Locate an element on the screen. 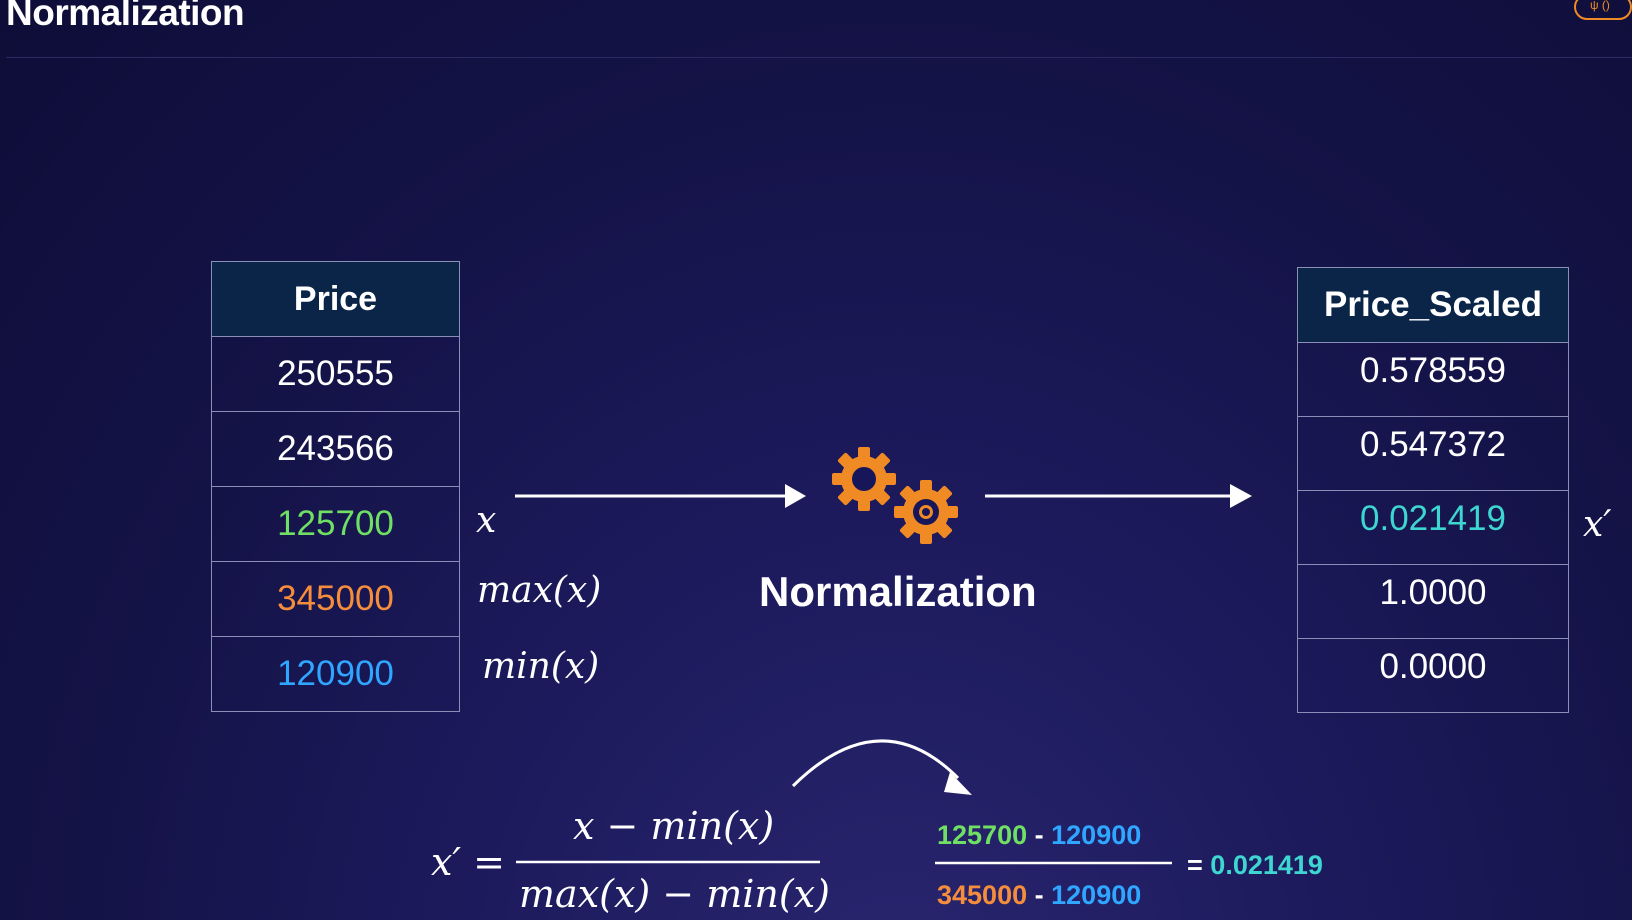 Image resolution: width=1632 pixels, height=920 pixels. x-label: x is located at coordinates (486, 520).